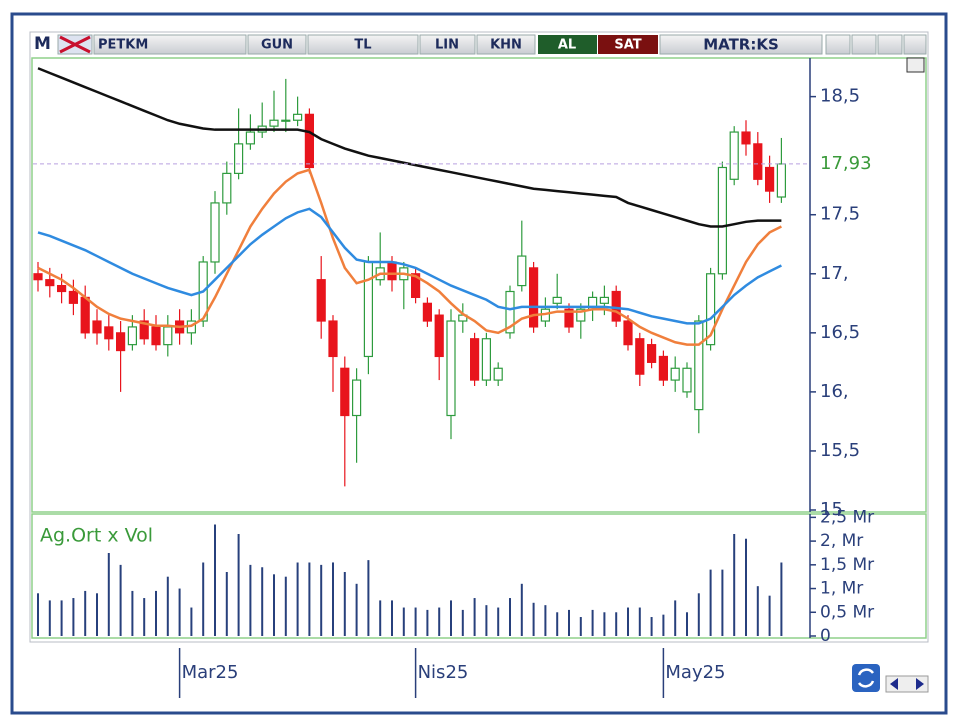 This screenshot has width=960, height=725. What do you see at coordinates (825, 636) in the screenshot?
I see `volume-tick-label: 0` at bounding box center [825, 636].